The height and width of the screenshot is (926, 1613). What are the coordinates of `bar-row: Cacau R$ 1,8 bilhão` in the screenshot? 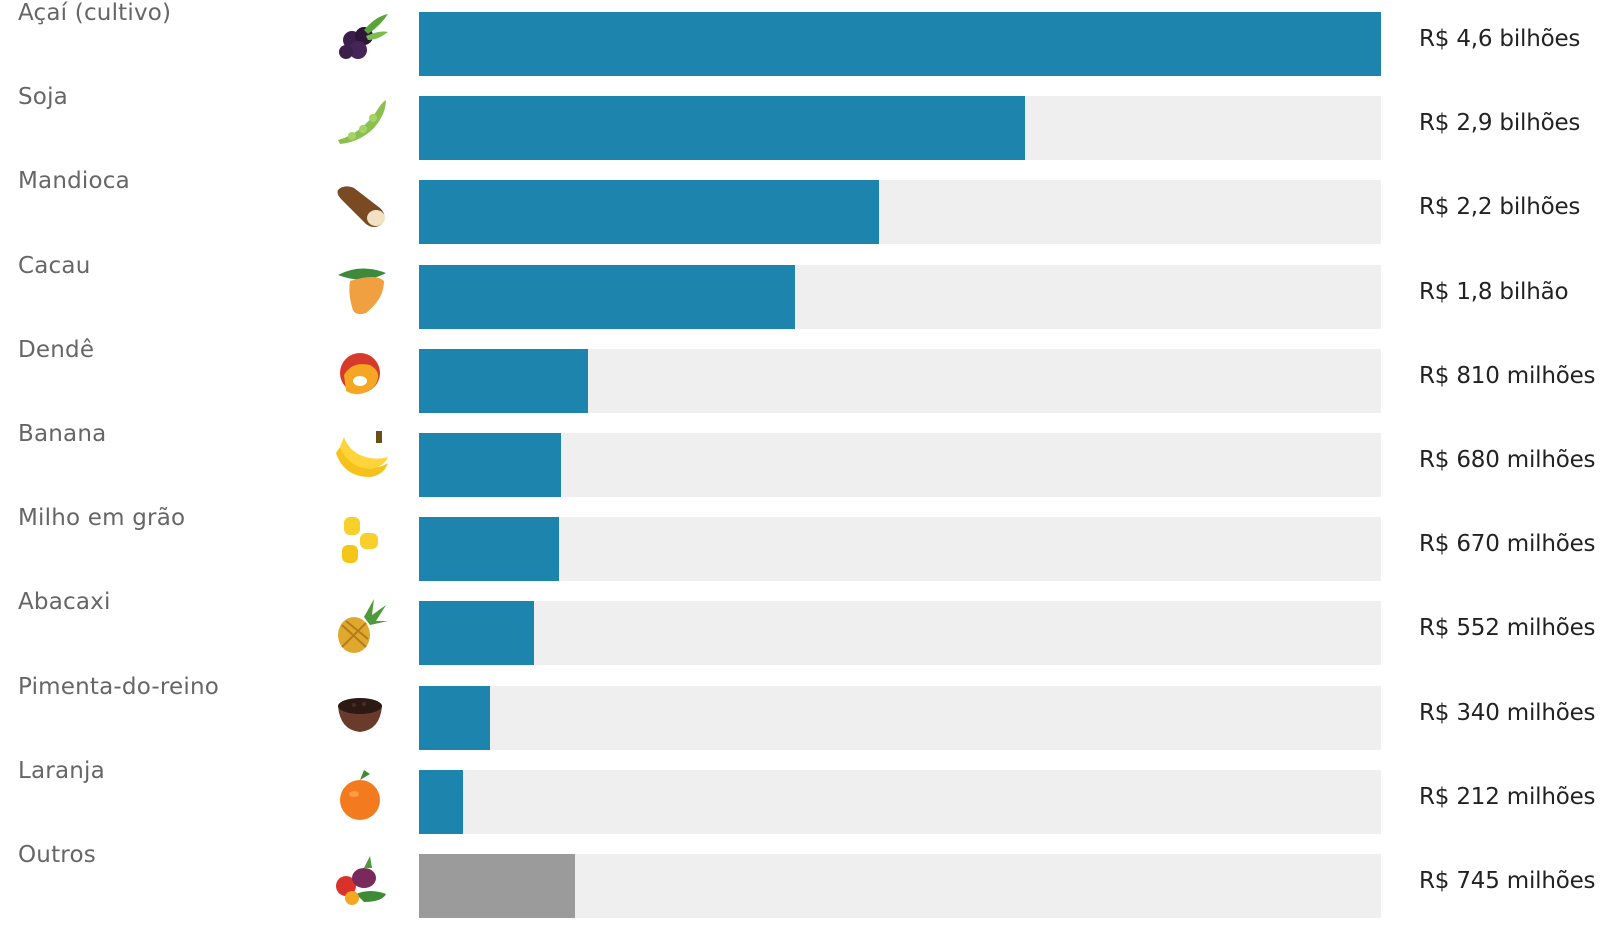 It's located at (806, 295).